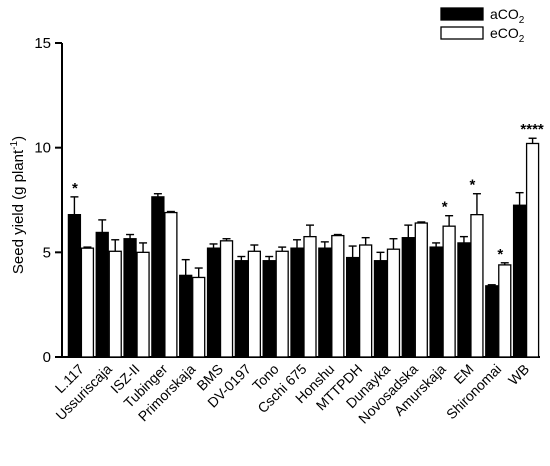 The image size is (550, 466). What do you see at coordinates (462, 14) in the screenshot?
I see `legend-swatch-aco2` at bounding box center [462, 14].